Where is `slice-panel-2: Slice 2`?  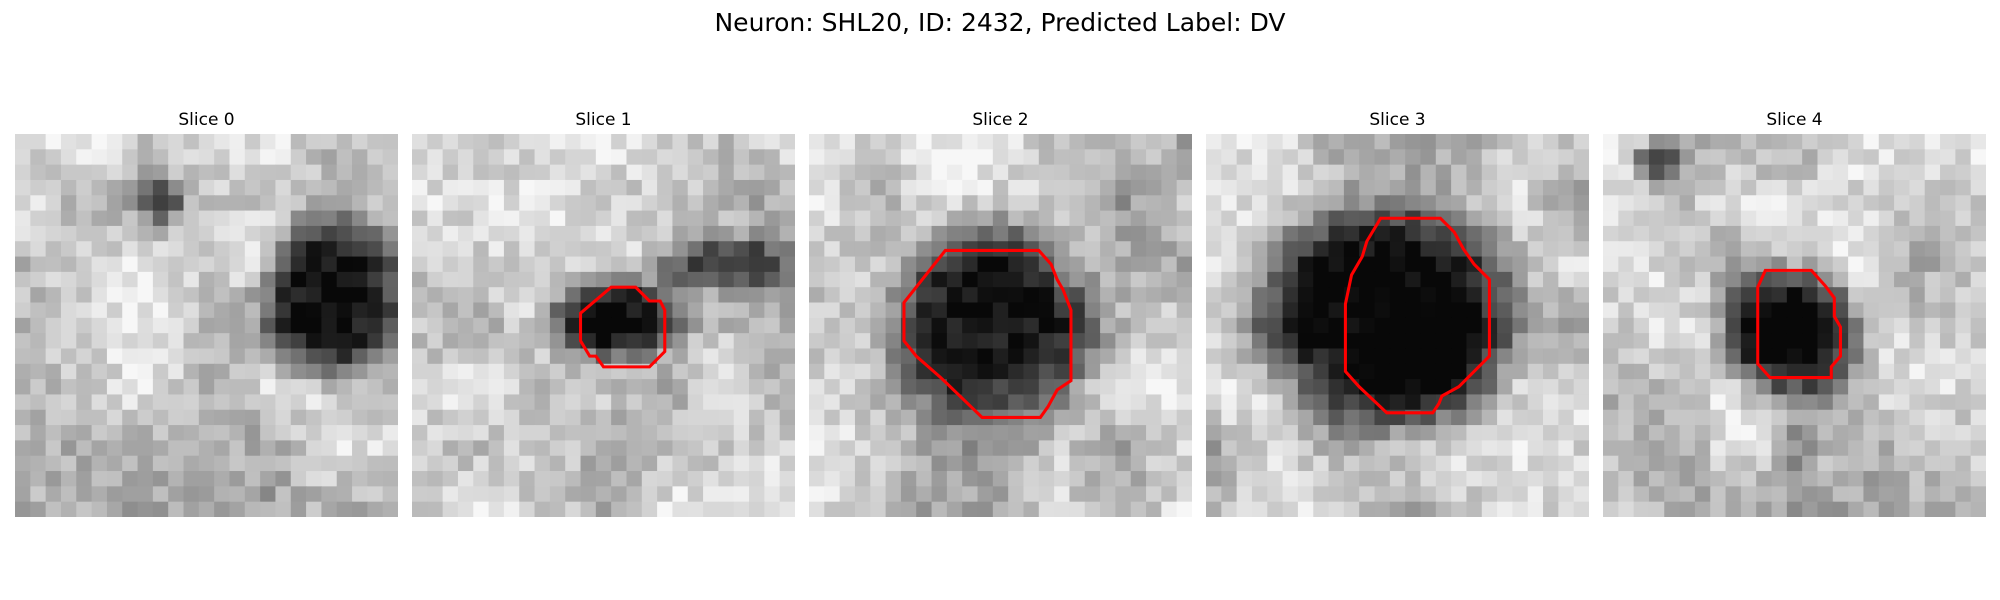 slice-panel-2: Slice 2 is located at coordinates (1000, 312).